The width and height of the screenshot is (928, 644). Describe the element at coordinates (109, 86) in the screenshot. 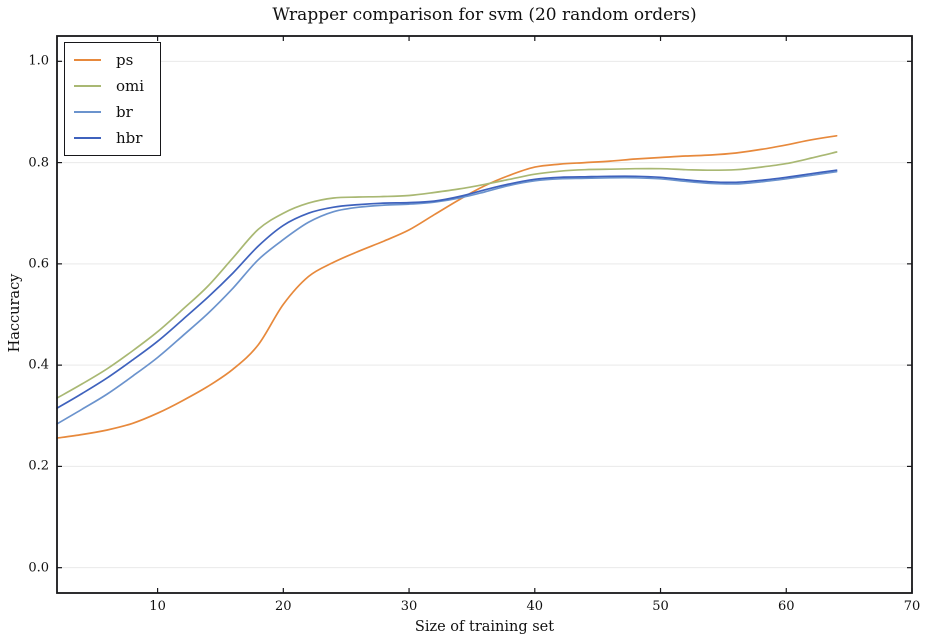

I see `legend-item-omi: omi` at that location.